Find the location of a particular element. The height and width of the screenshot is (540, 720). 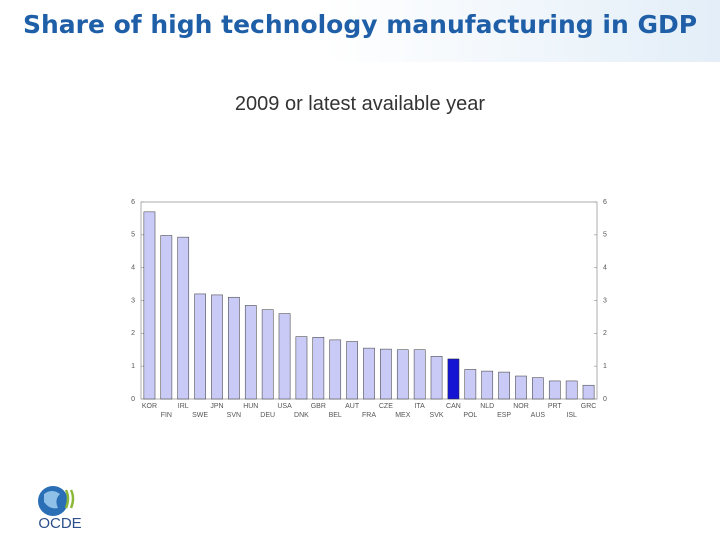

x-tick-label: HUN is located at coordinates (250, 406).